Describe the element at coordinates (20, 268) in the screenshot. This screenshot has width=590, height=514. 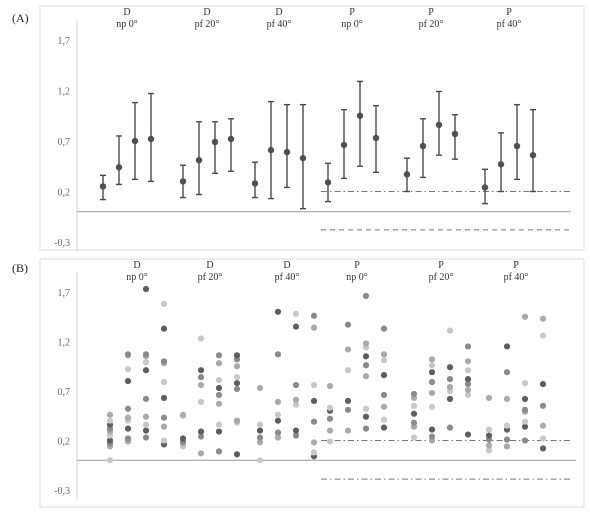
I see `panel-b-label: (B)` at that location.